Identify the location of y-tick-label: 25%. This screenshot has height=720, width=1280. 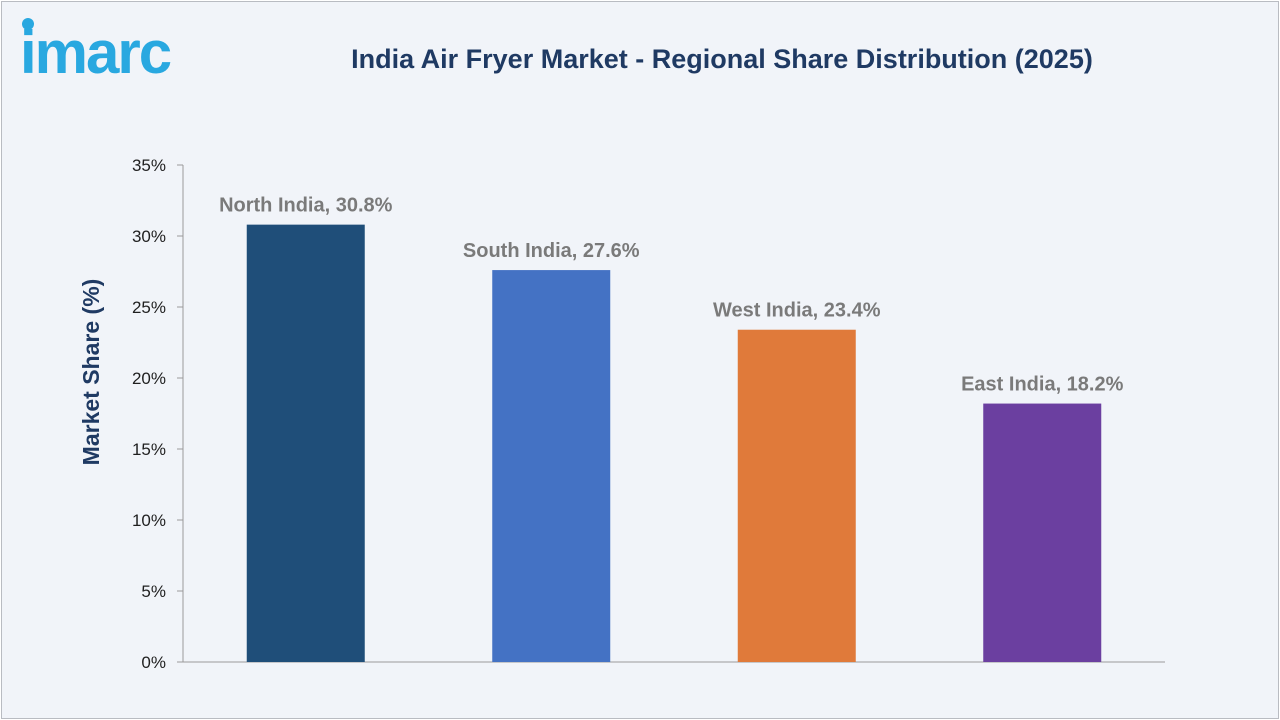
(149, 307).